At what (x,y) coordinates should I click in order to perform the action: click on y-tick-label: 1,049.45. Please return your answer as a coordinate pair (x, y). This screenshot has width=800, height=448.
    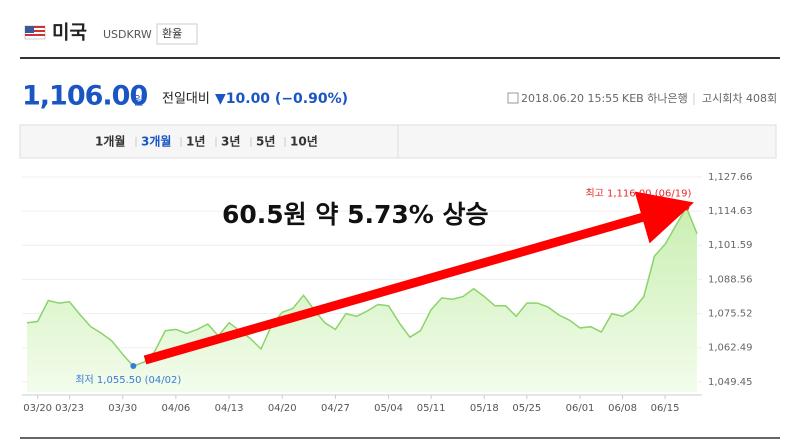
    Looking at the image, I should click on (730, 382).